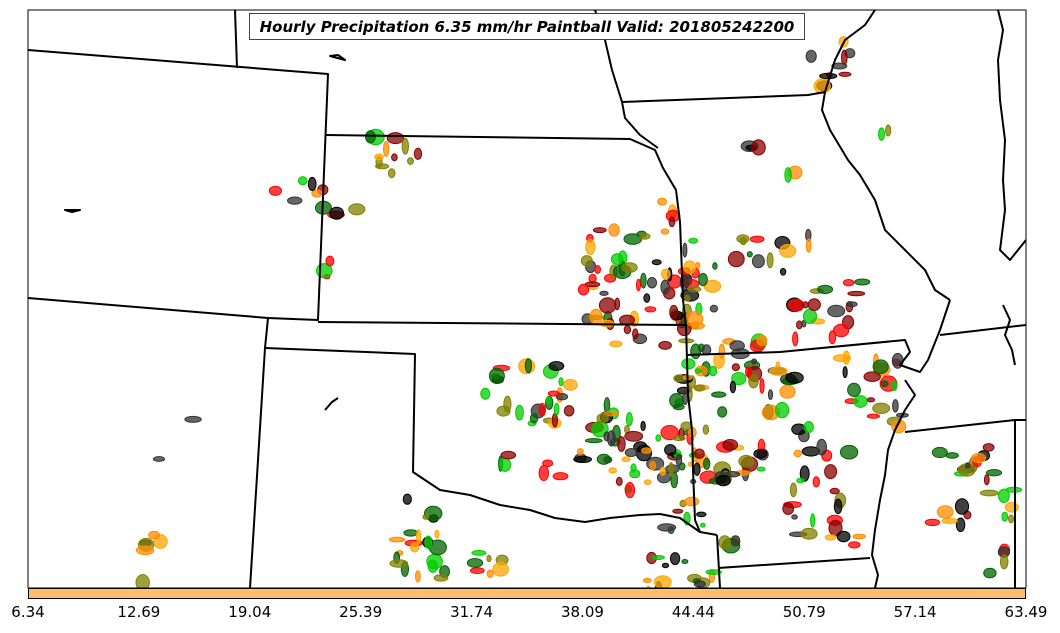 This screenshot has height=633, width=1060. What do you see at coordinates (582, 612) in the screenshot?
I see `colorbar-tick-label: 38.09` at bounding box center [582, 612].